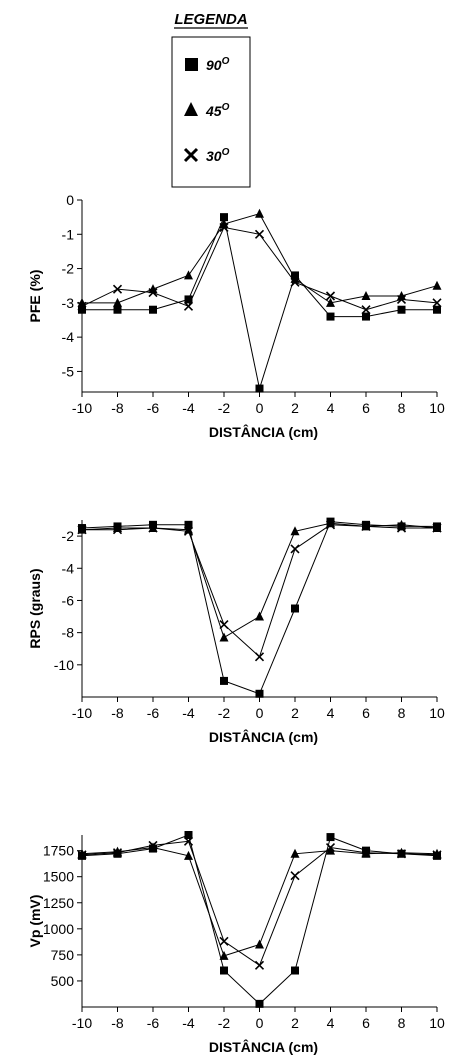 The image size is (450, 1063). Describe the element at coordinates (191, 109) in the screenshot. I see `legend-triangle-marker-icon` at that location.